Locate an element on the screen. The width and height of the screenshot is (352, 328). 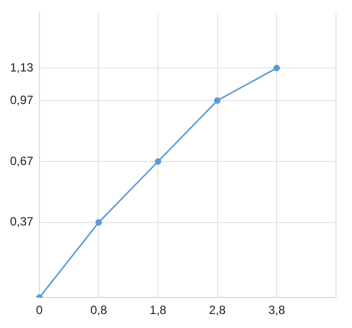
x-tick-label: 1,8 is located at coordinates (158, 310).